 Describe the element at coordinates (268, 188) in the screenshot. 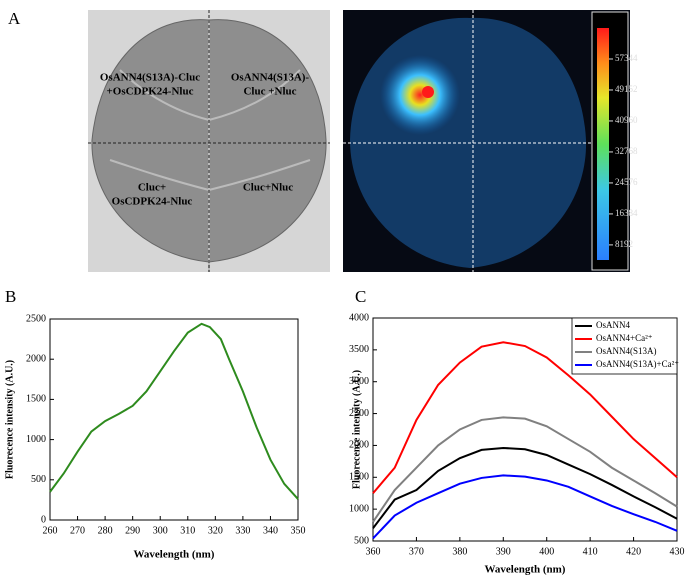

I see `leaf-label: Cluc+Nluc` at that location.